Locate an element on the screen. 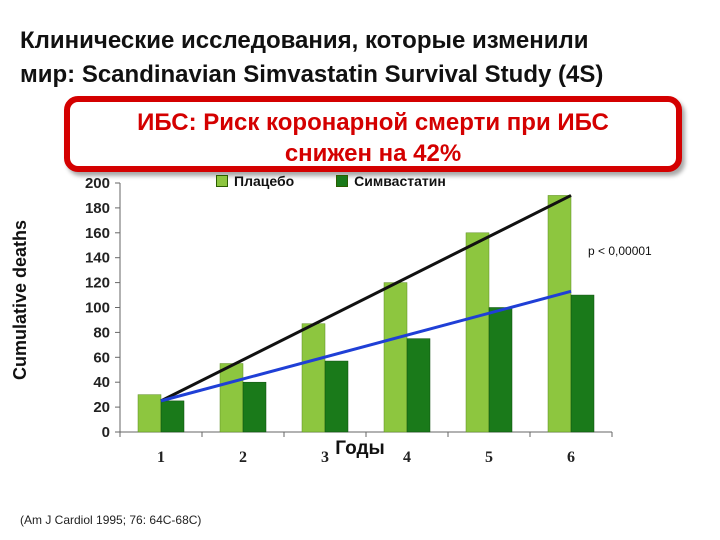 The image size is (720, 540). p-value-annotation: p < 0,00001 is located at coordinates (620, 251).